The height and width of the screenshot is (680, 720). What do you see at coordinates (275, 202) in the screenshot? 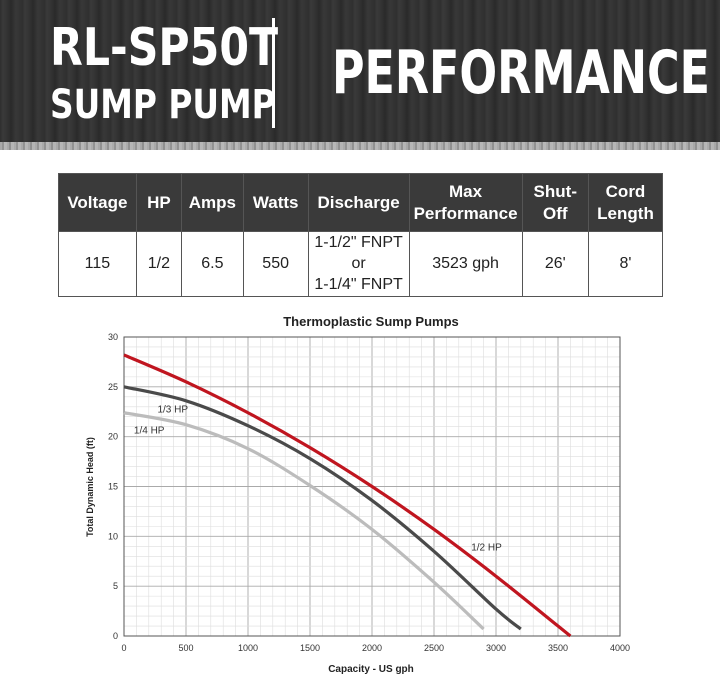
I see `col-watts: Watts` at bounding box center [275, 202].